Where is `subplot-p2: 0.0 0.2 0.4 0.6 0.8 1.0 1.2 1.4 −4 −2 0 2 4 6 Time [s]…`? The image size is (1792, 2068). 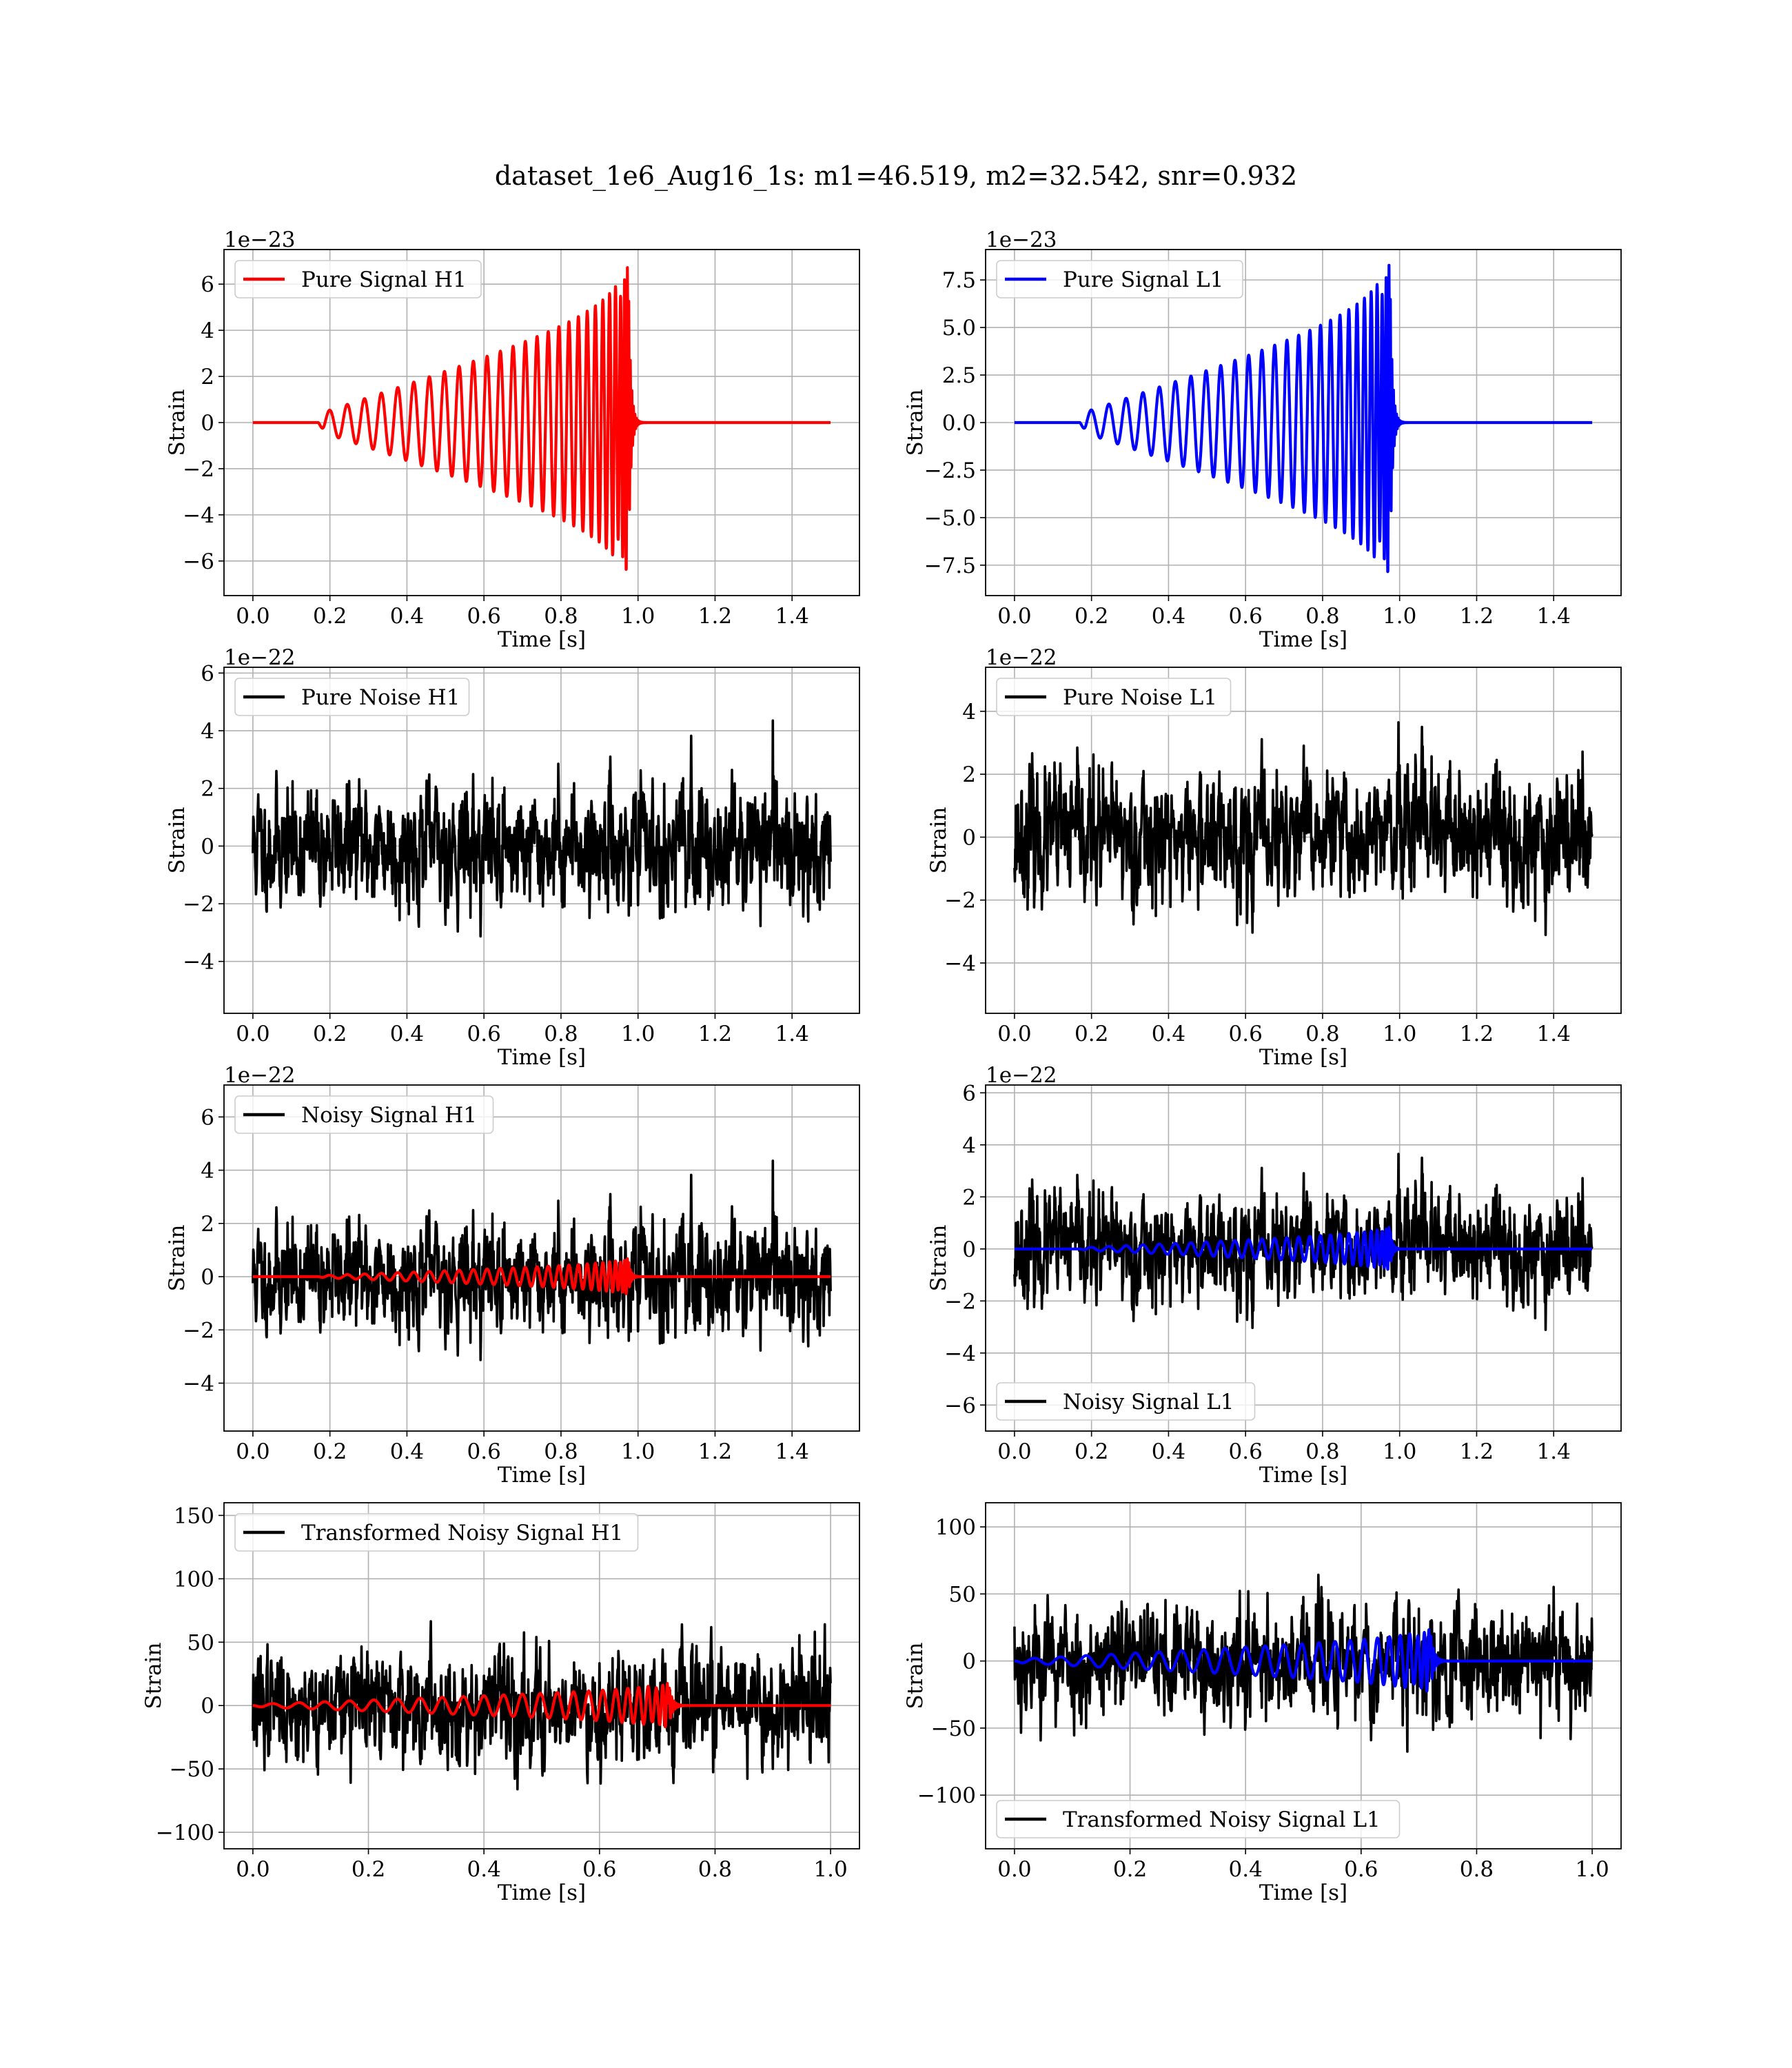 subplot-p2: 0.0 0.2 0.4 0.6 0.8 1.0 1.2 1.4 −4 −2 0 2 4 6 Time [s]… is located at coordinates (512, 857).